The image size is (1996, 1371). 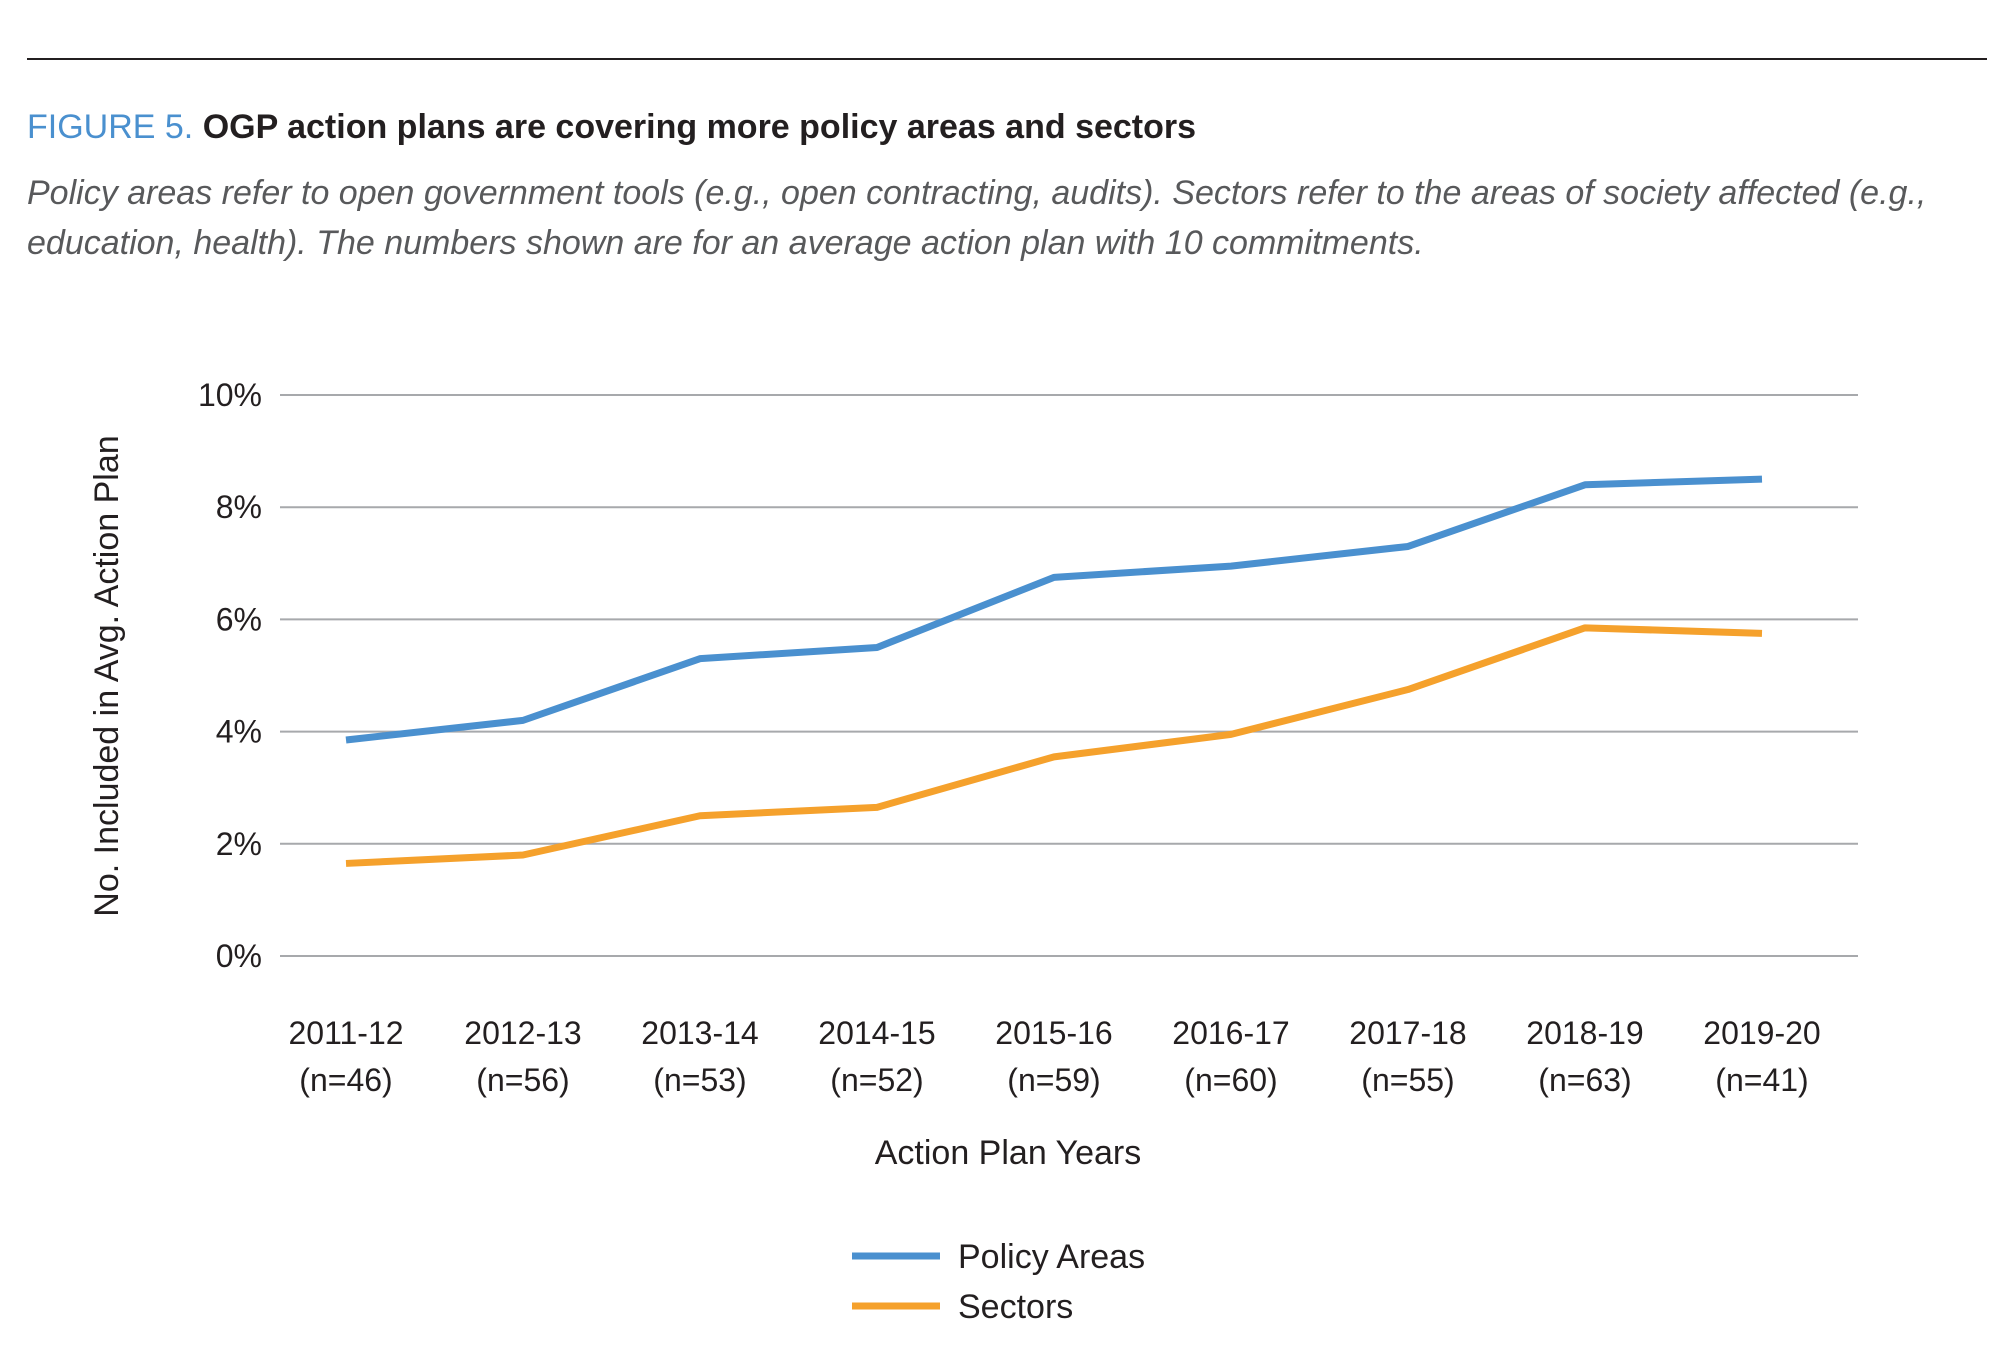 I want to click on x-tick-label: 2011-12, so click(x=345, y=1033).